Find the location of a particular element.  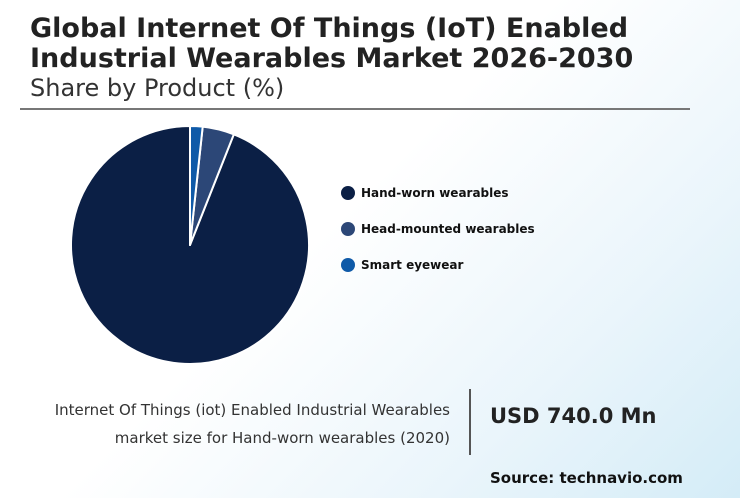

pie-slice-smart-eyewear is located at coordinates (196, 185).